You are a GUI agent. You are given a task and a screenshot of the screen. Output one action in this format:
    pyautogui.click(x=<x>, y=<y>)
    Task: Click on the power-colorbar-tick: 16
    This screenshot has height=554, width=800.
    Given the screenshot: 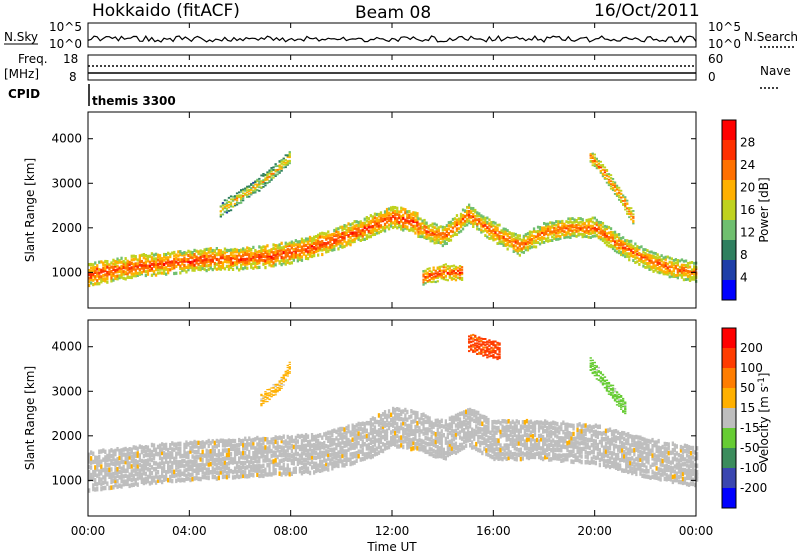 What is the action you would take?
    pyautogui.click(x=747, y=210)
    